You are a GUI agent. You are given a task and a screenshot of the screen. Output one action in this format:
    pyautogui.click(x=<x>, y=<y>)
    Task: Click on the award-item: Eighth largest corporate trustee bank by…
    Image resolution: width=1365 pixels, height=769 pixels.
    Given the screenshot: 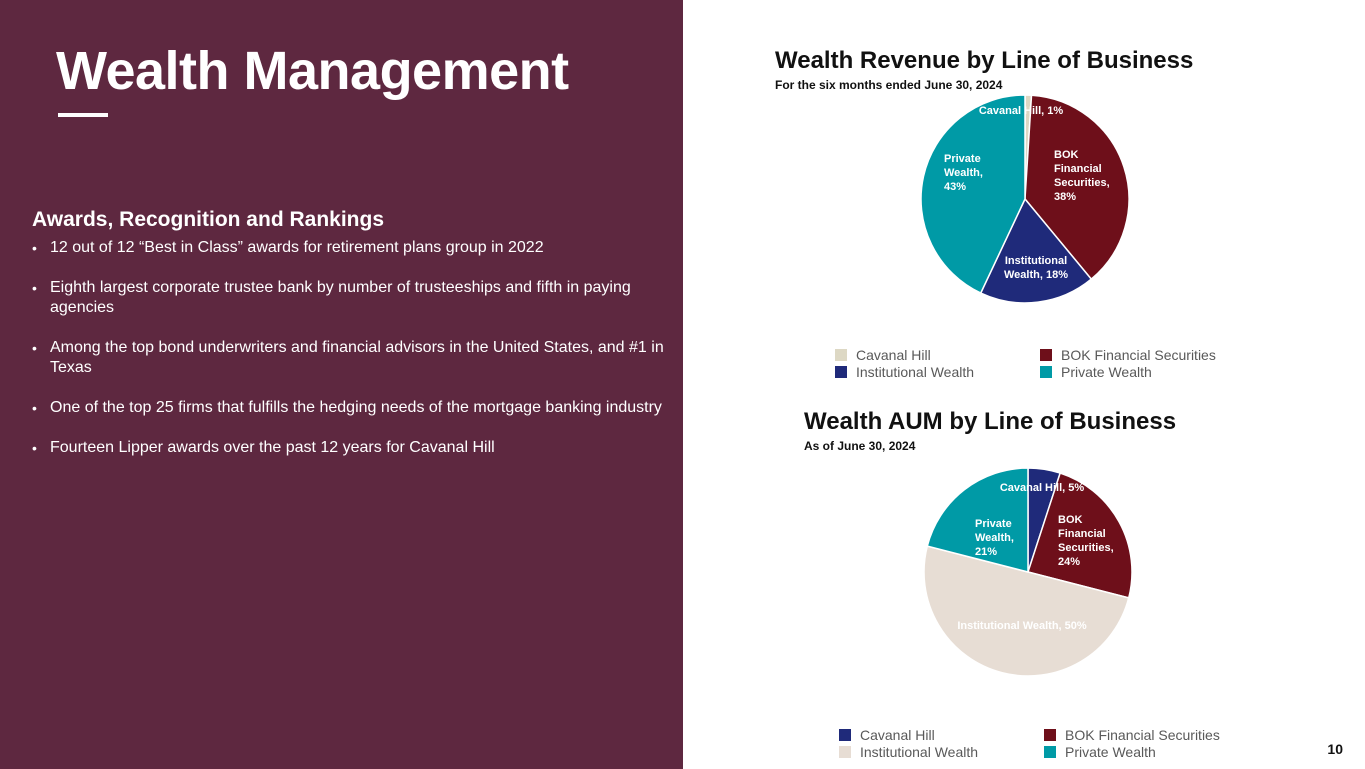 What is the action you would take?
    pyautogui.click(x=352, y=298)
    